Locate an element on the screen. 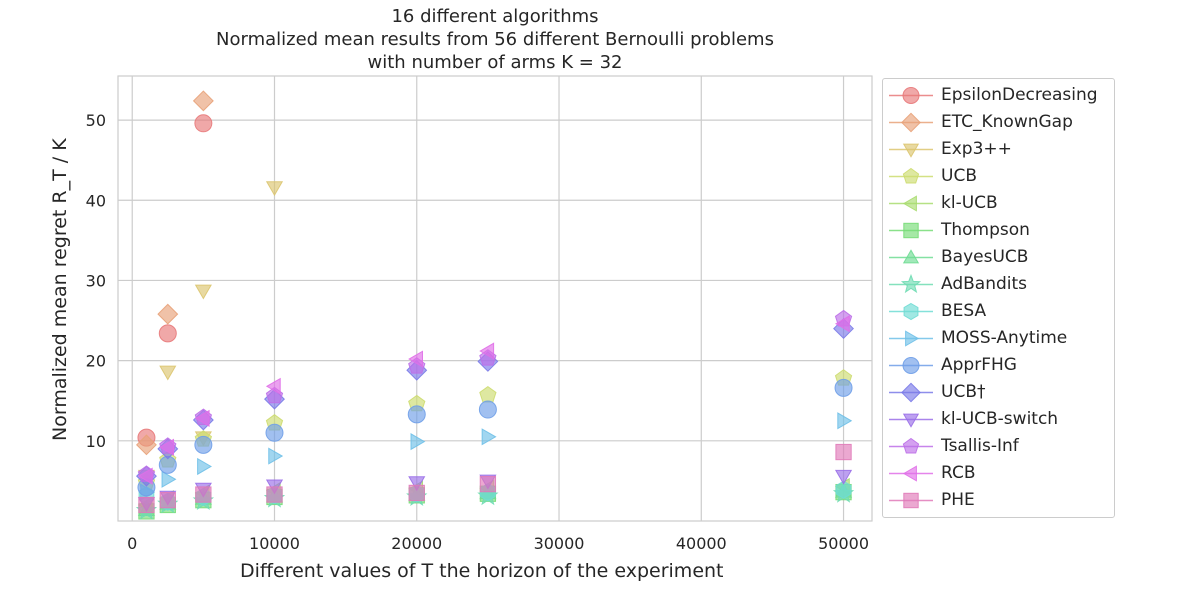 The height and width of the screenshot is (600, 1200). legend-item: EpsilonDecreasing is located at coordinates (999, 95).